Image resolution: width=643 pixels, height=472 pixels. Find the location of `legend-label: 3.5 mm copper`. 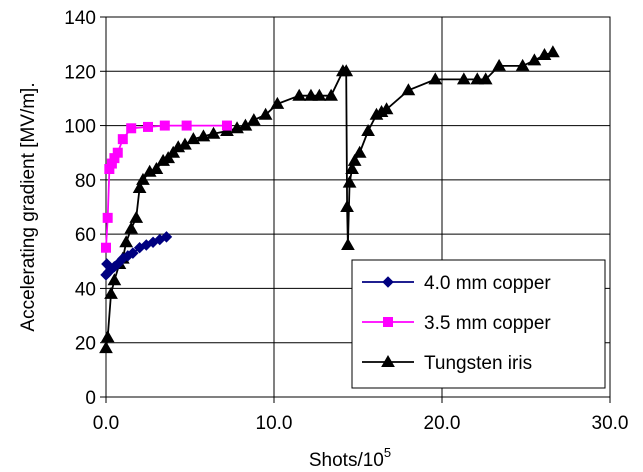

legend-label: 3.5 mm copper is located at coordinates (487, 323).